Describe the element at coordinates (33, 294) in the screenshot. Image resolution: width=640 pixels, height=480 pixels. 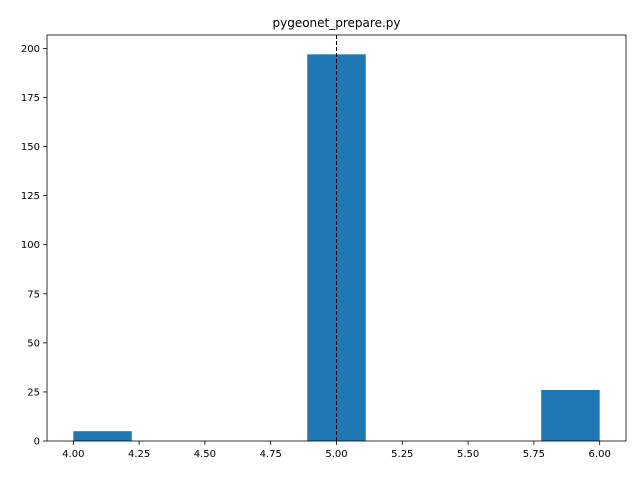
I see `y-tick-label-3: 75` at that location.